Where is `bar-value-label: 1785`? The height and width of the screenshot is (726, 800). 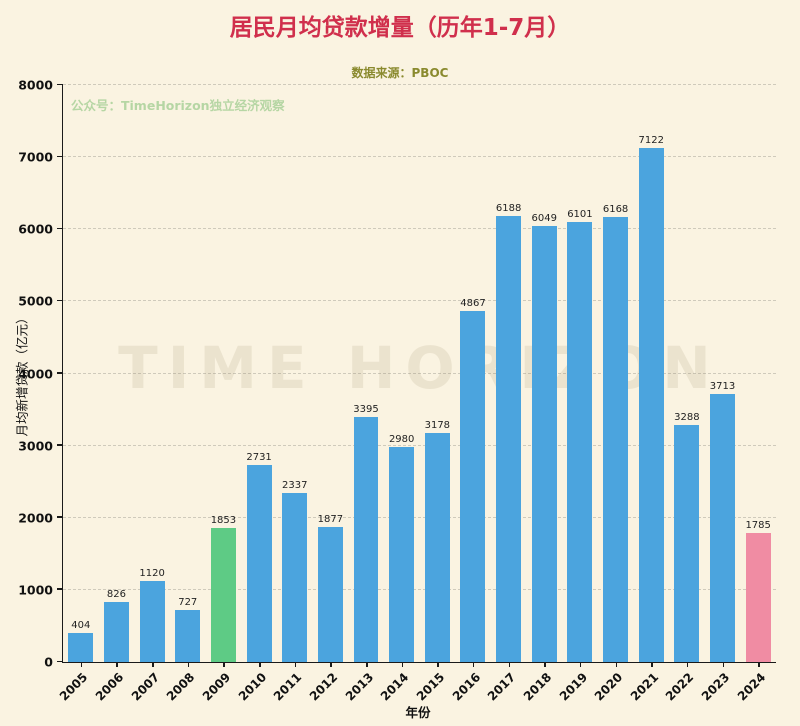
bar-value-label: 1785 is located at coordinates (758, 526).